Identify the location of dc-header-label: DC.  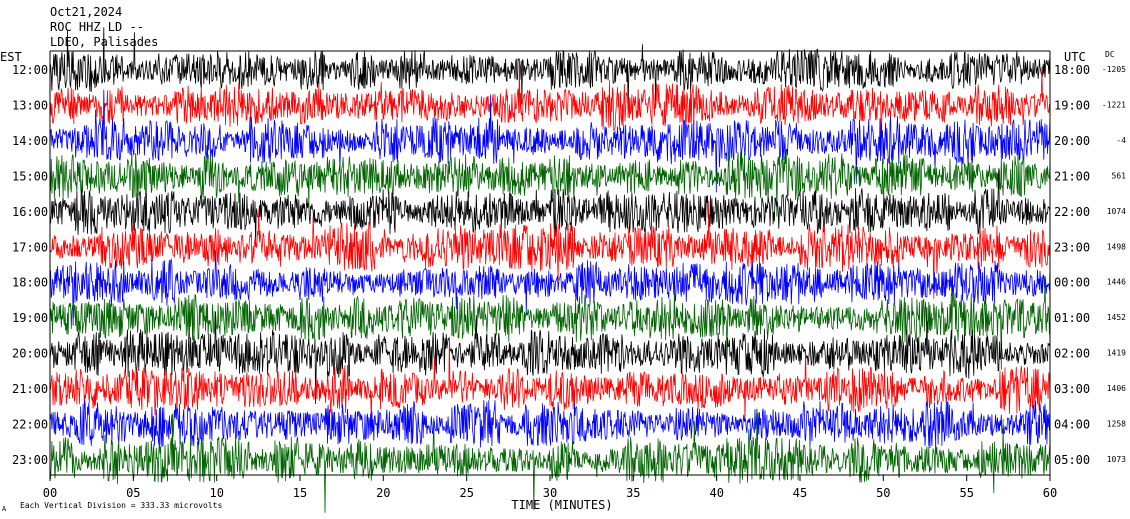
(1110, 54).